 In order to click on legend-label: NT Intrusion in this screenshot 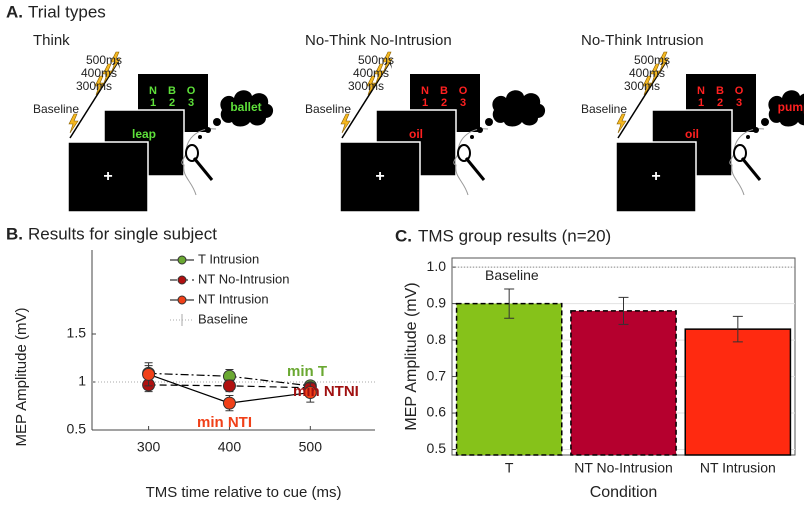, I will do `click(233, 298)`.